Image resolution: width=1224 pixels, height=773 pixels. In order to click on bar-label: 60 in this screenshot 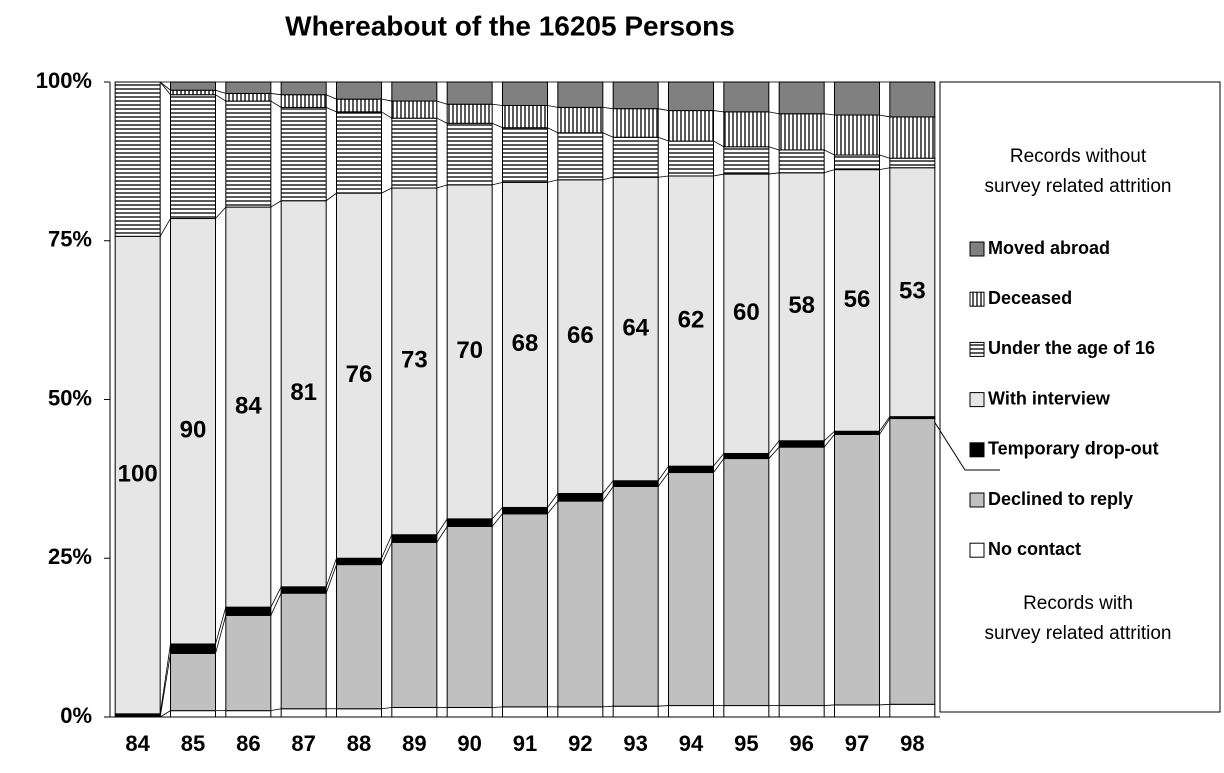, I will do `click(746, 312)`.